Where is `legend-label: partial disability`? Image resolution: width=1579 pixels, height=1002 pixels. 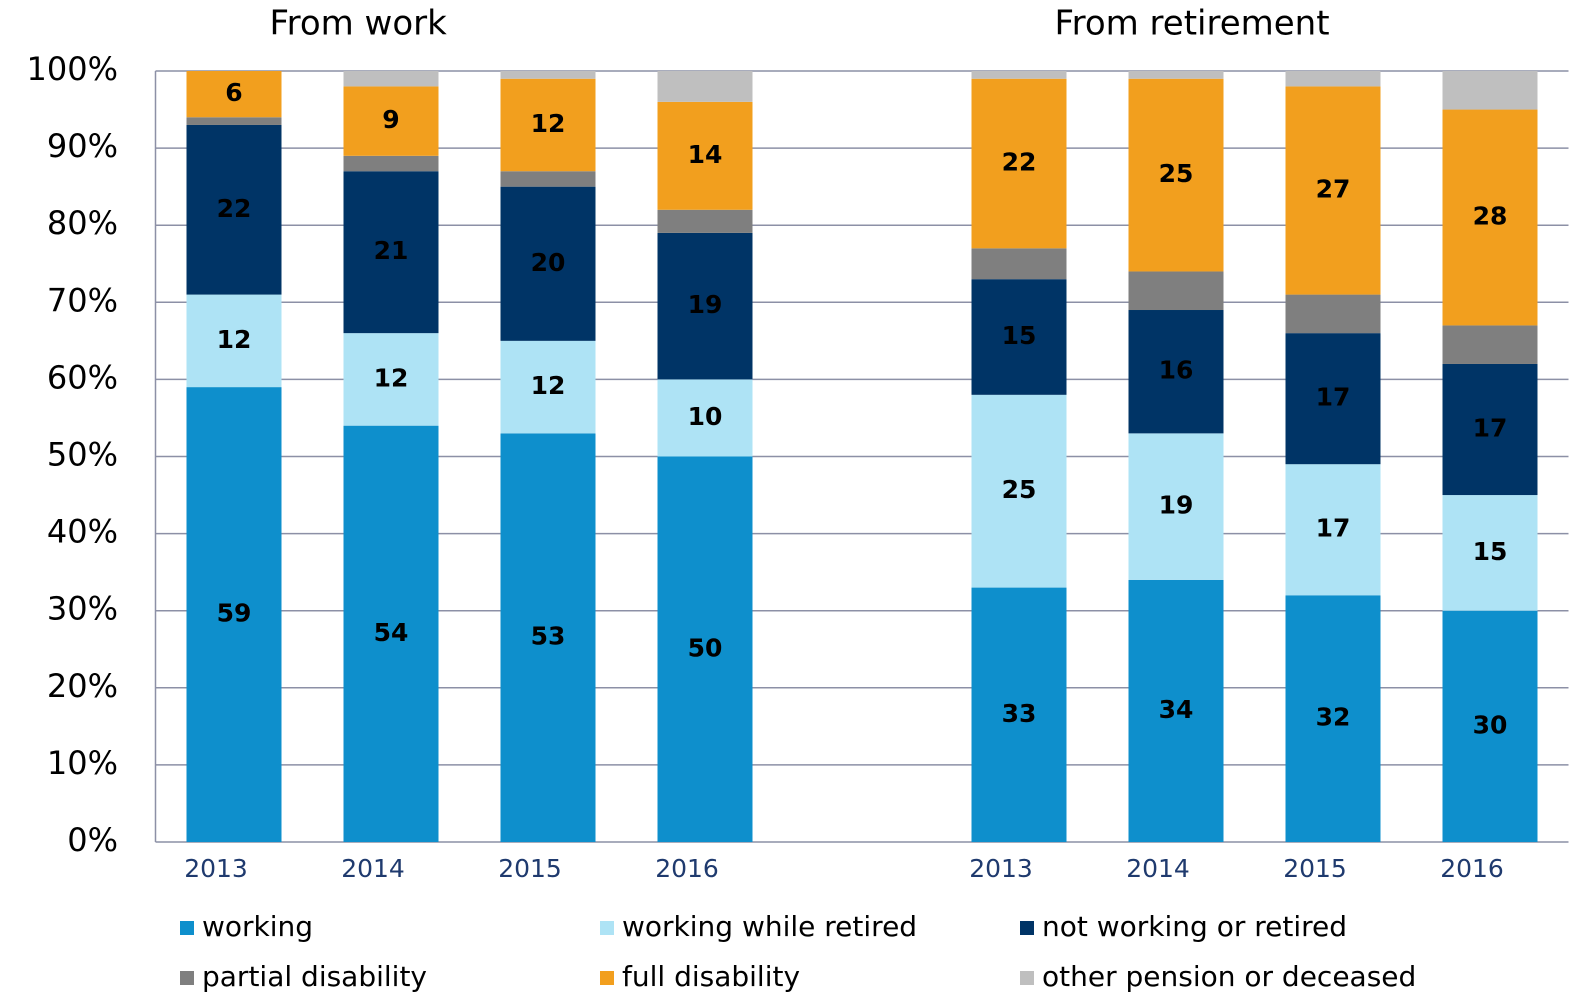
legend-label: partial disability is located at coordinates (314, 976).